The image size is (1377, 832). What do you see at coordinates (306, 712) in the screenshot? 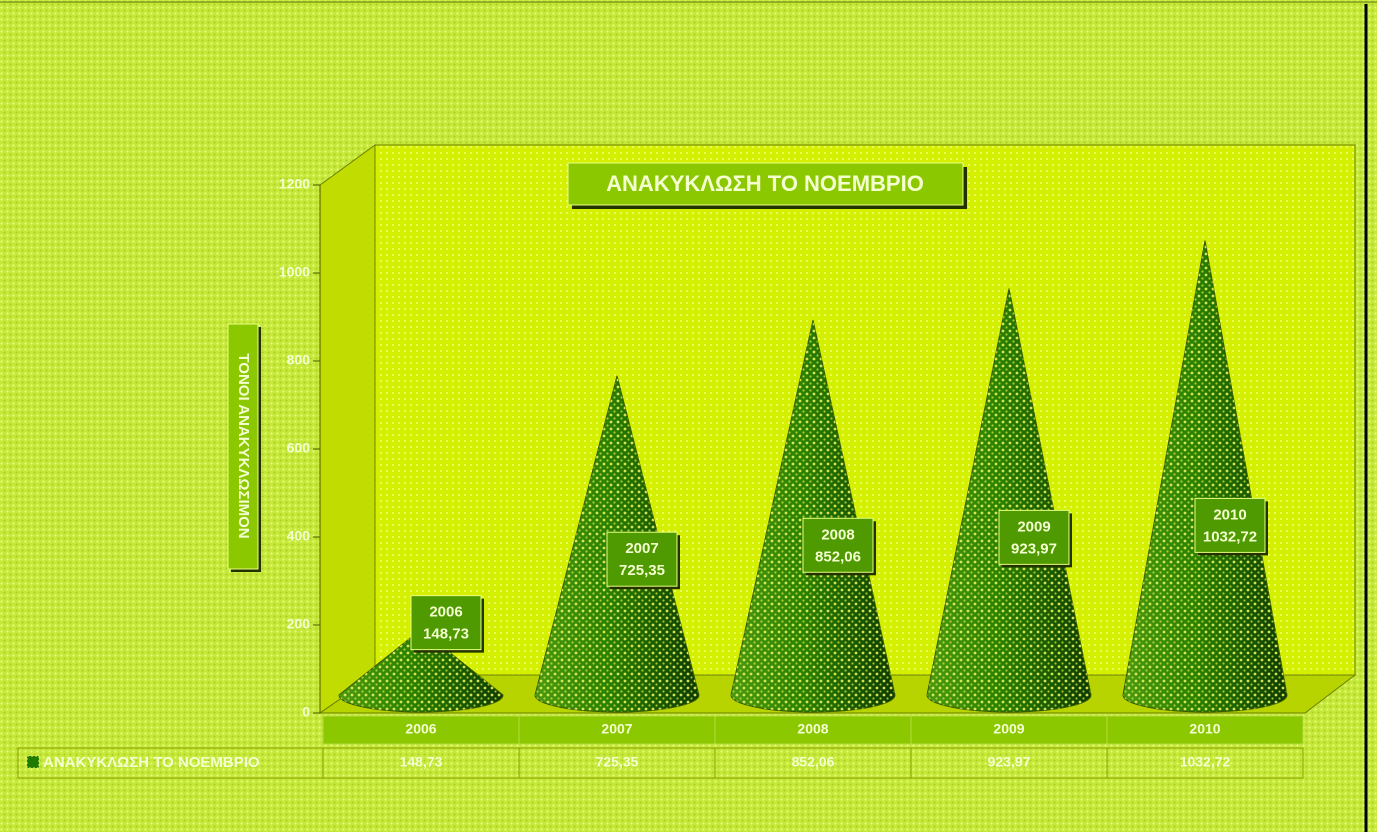
I see `y-tick-label: 0` at bounding box center [306, 712].